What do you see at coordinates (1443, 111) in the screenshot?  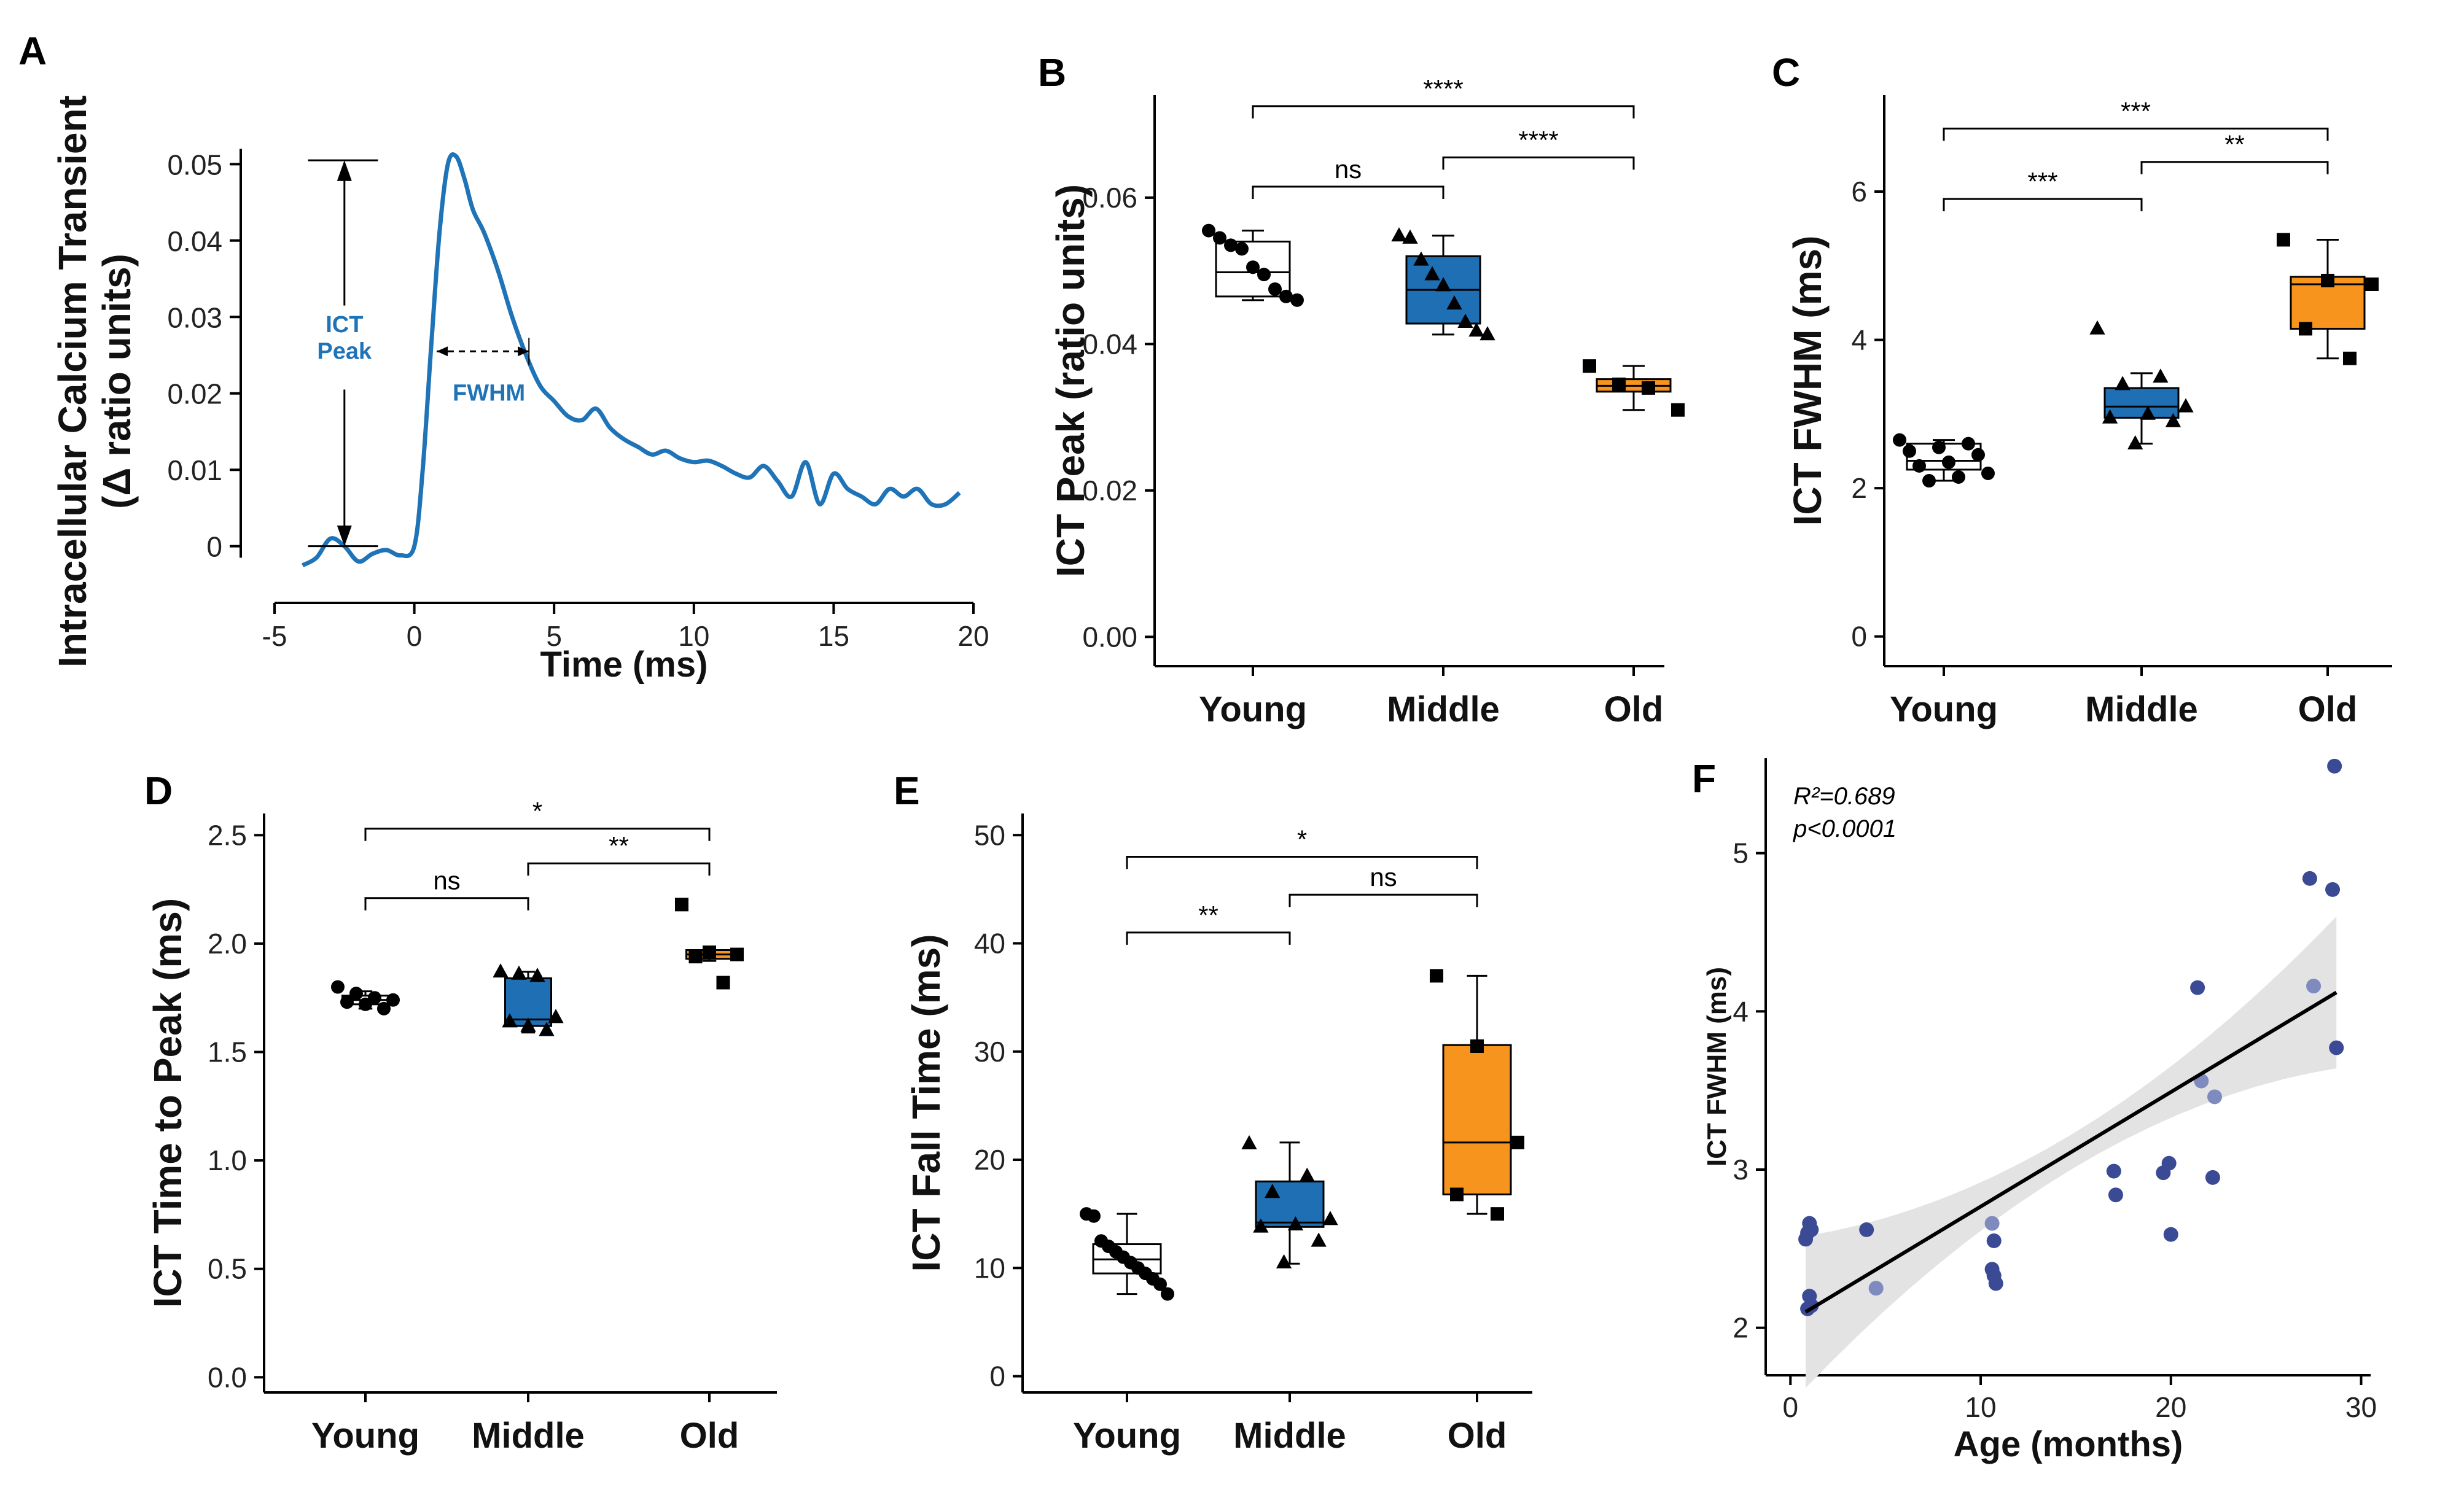 I see `significance-bracket-b` at bounding box center [1443, 111].